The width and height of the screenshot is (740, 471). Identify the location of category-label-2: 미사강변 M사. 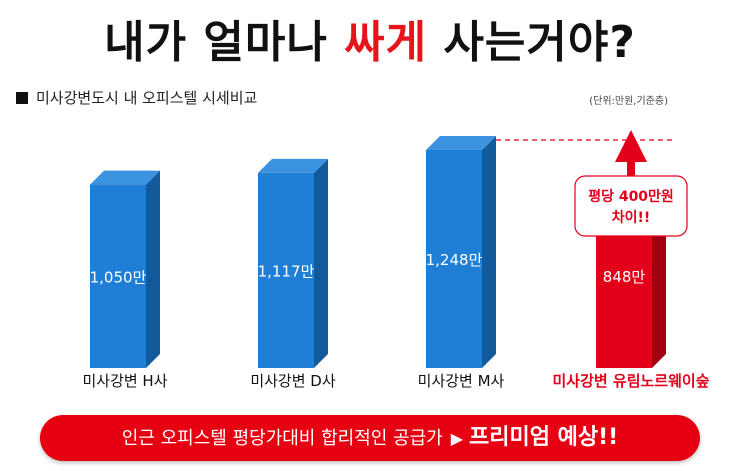
(461, 381).